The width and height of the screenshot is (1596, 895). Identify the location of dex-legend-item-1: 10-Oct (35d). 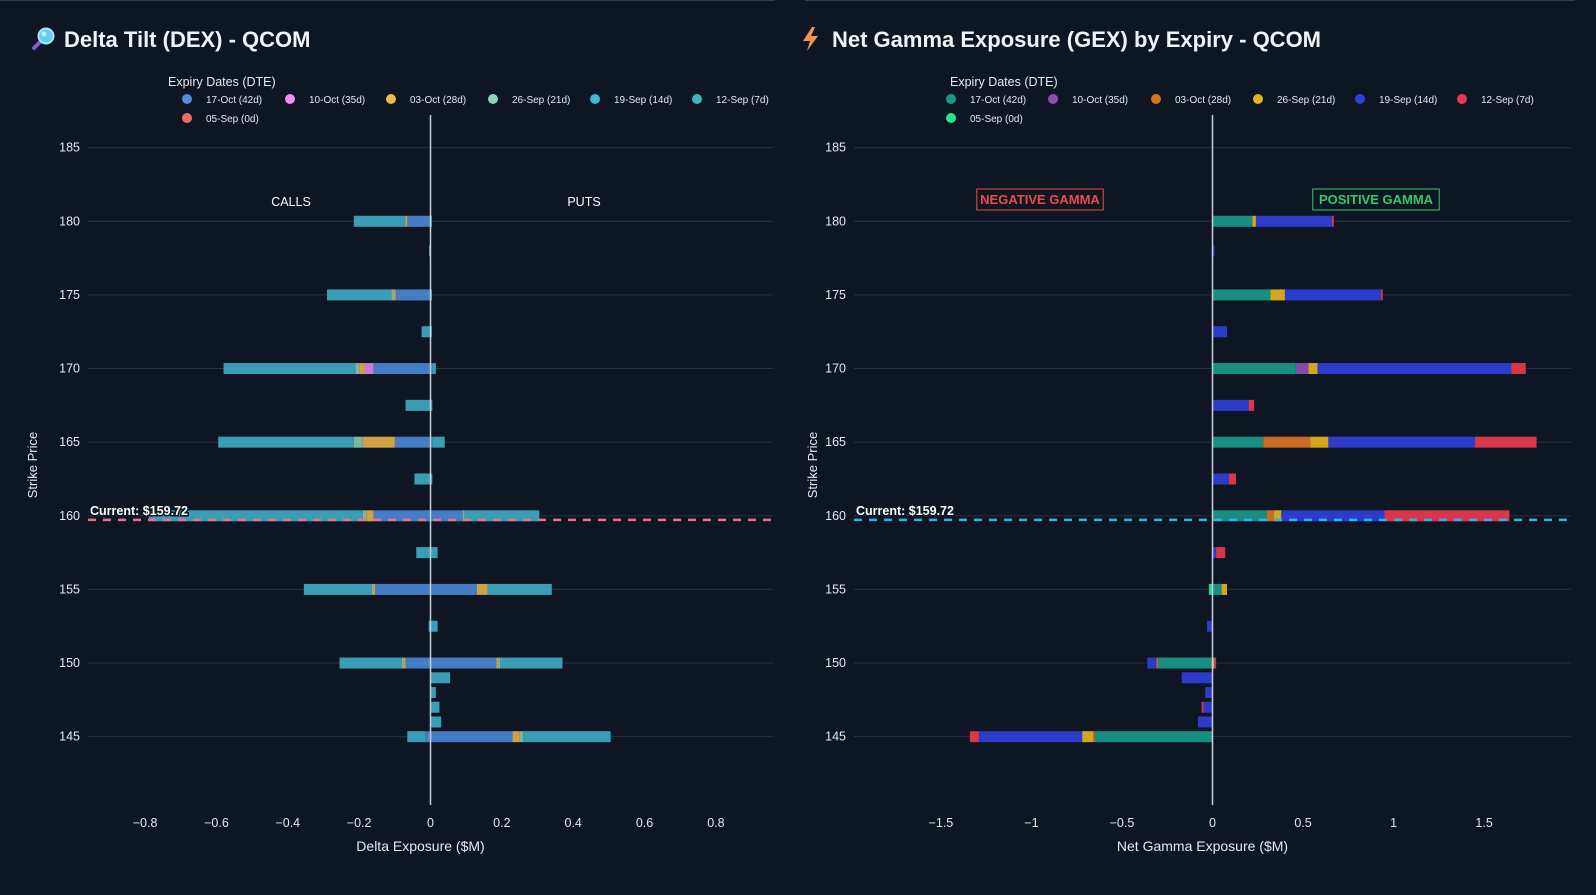
(325, 100).